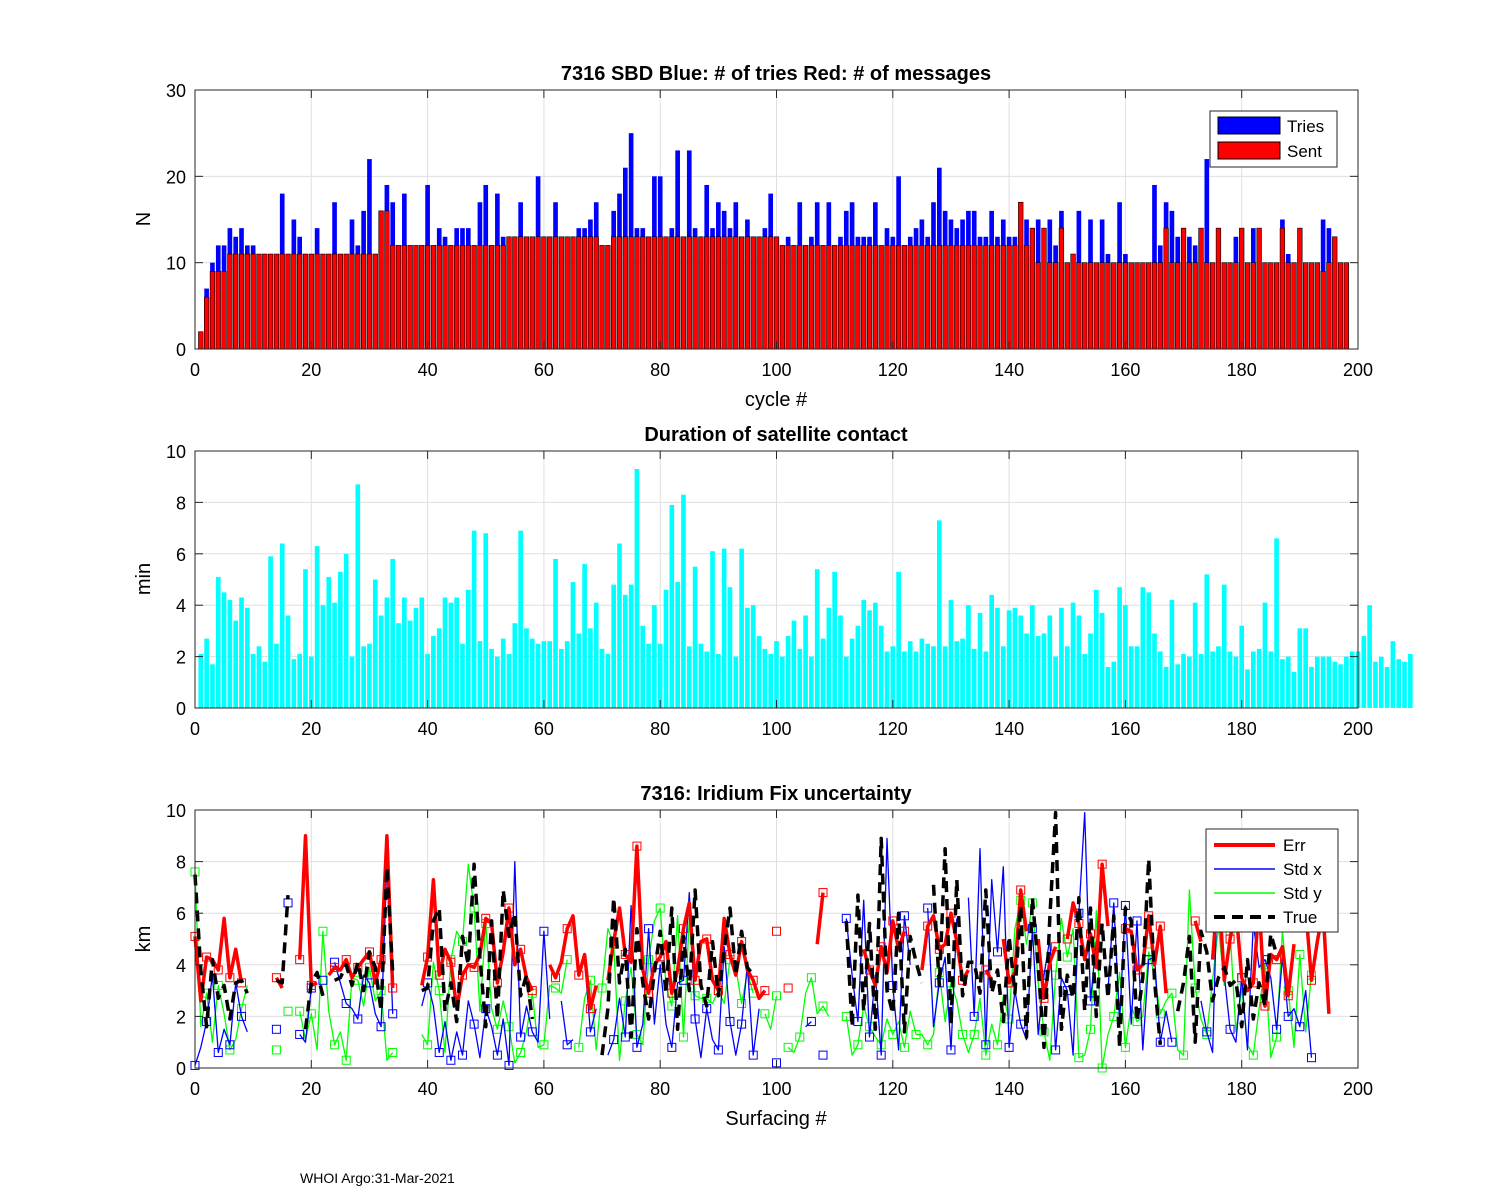 Image resolution: width=1500 pixels, height=1200 pixels. What do you see at coordinates (544, 1089) in the screenshot?
I see `x-tick-label: 60` at bounding box center [544, 1089].